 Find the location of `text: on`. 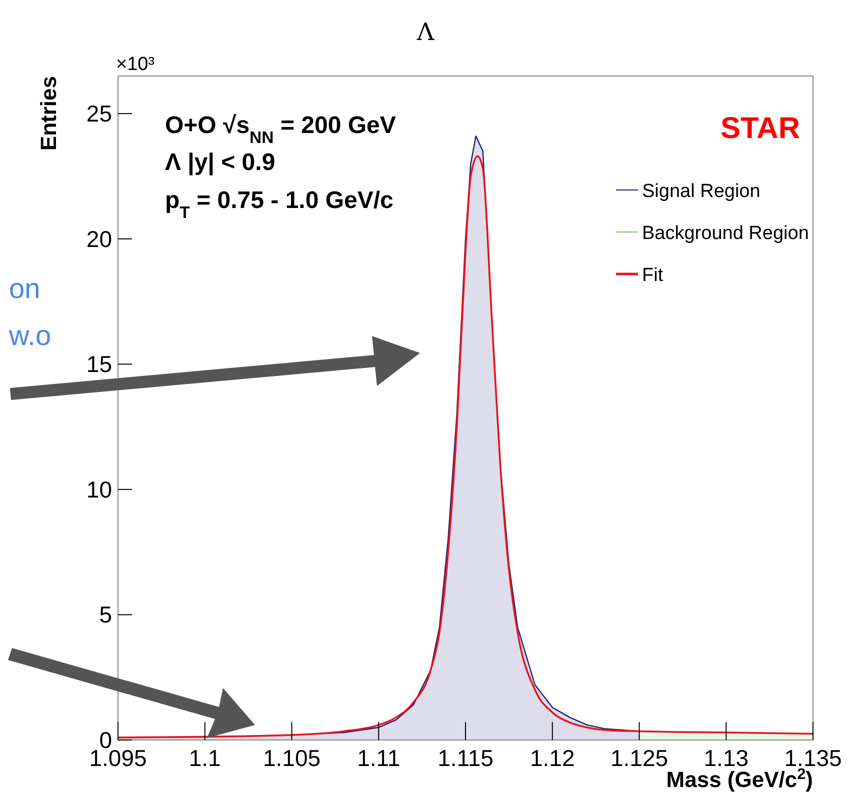

text: on is located at coordinates (24, 288).